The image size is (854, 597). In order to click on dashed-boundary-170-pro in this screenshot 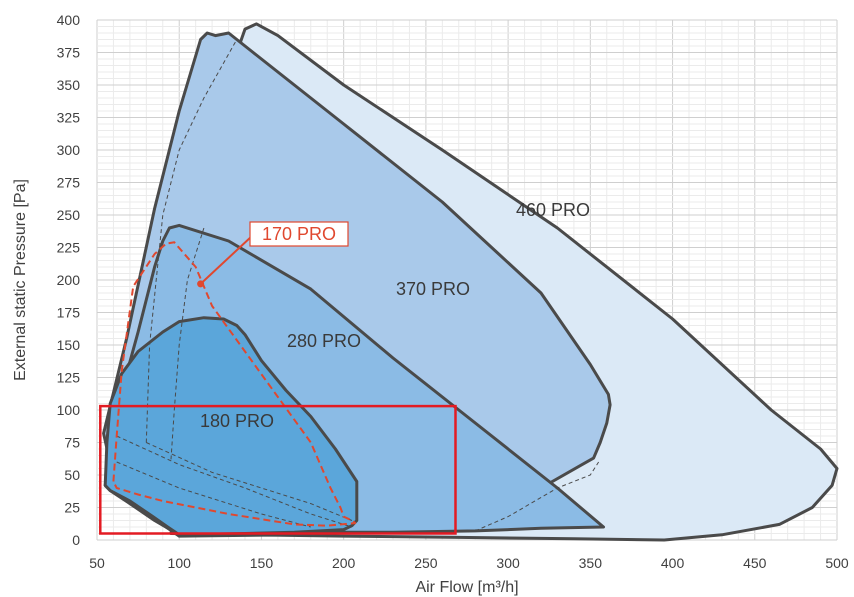, I will do `click(234, 384)`.